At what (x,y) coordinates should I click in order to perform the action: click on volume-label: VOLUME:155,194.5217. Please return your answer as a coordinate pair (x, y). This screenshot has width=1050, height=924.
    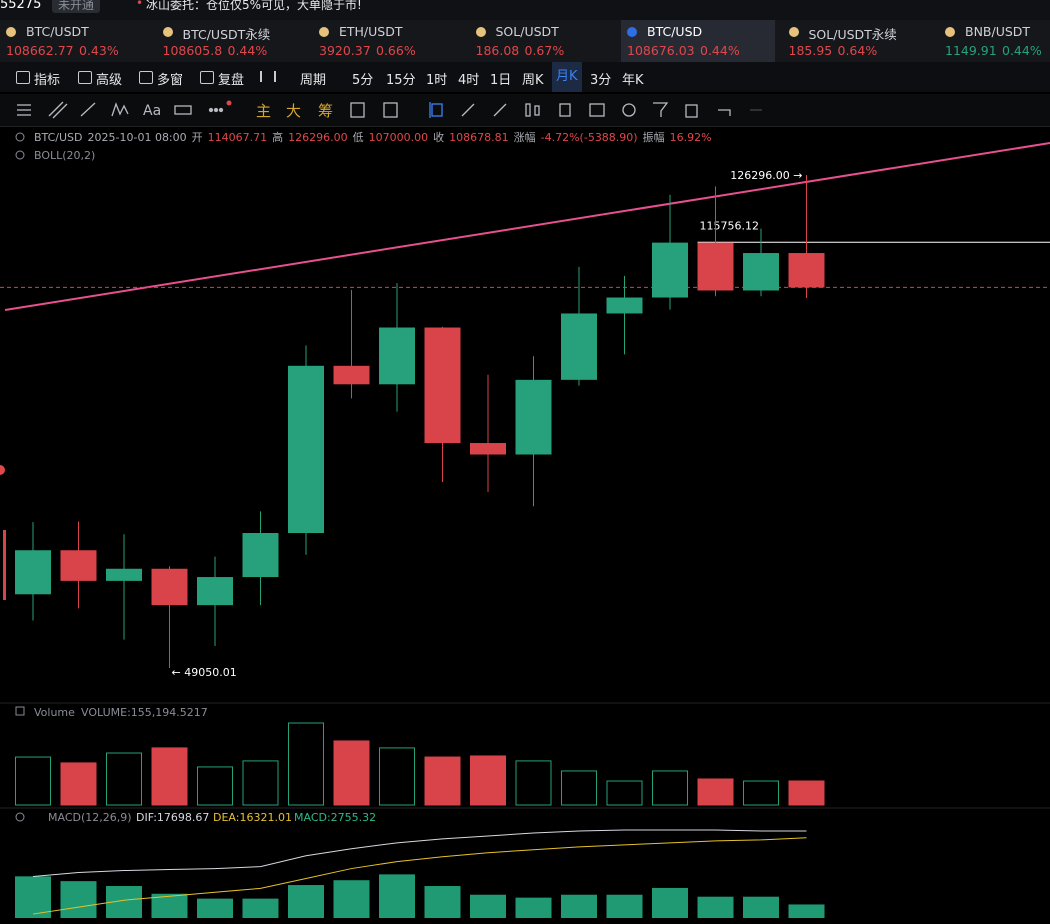
    Looking at the image, I should click on (144, 712).